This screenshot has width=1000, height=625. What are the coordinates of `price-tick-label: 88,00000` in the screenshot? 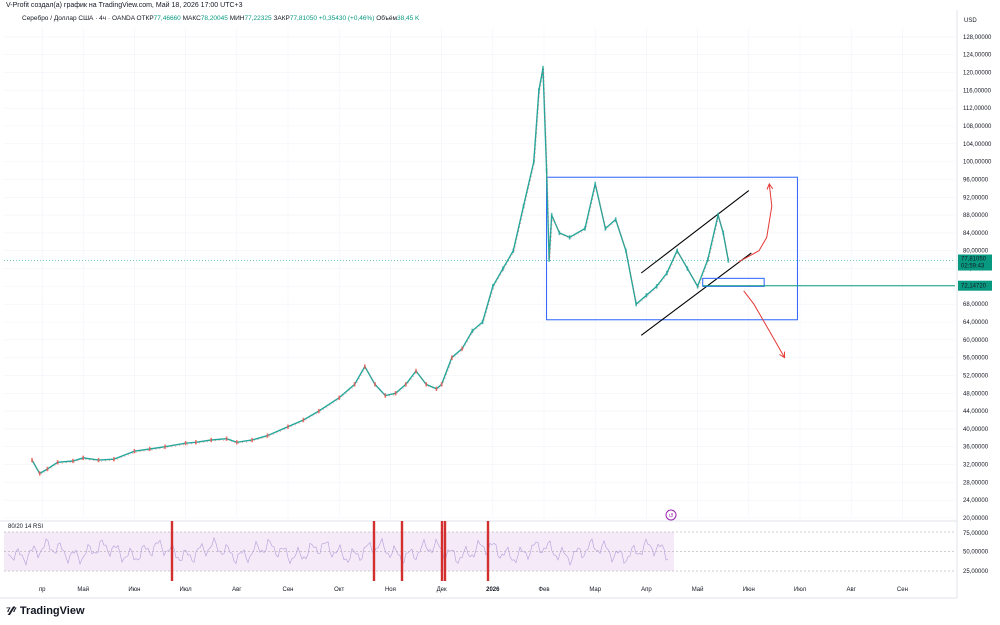 It's located at (976, 216).